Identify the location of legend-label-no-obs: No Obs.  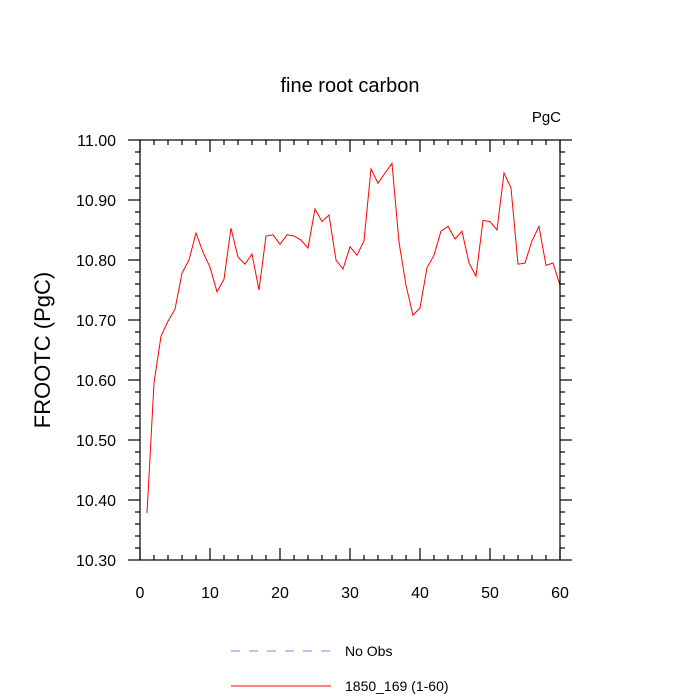
(368, 651).